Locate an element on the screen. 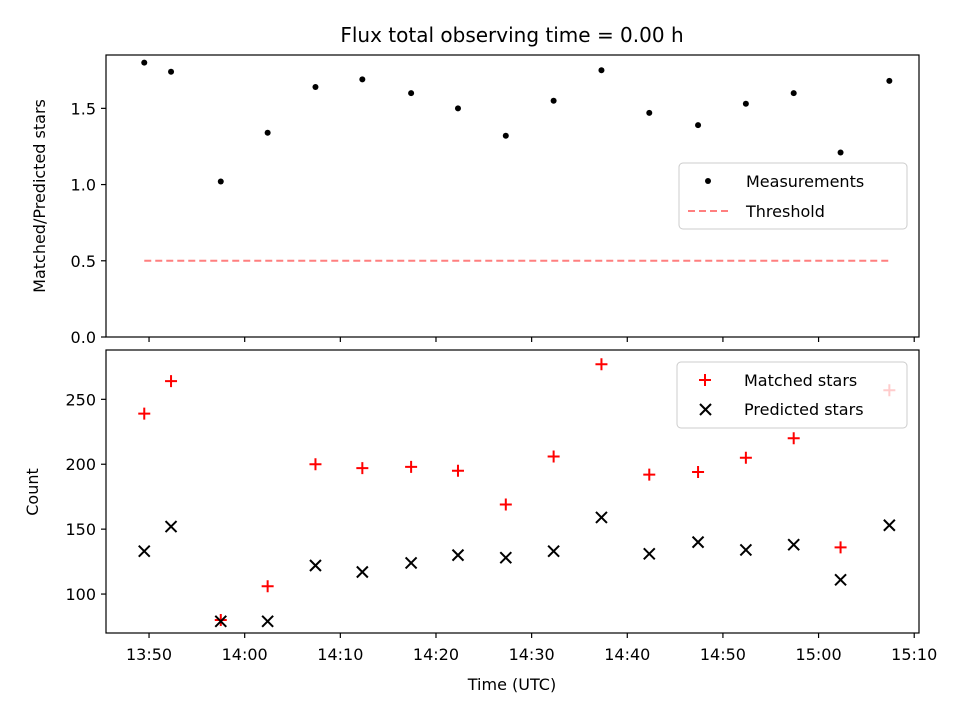 The height and width of the screenshot is (720, 960). legend-label-measurements: Measurements is located at coordinates (805, 181).